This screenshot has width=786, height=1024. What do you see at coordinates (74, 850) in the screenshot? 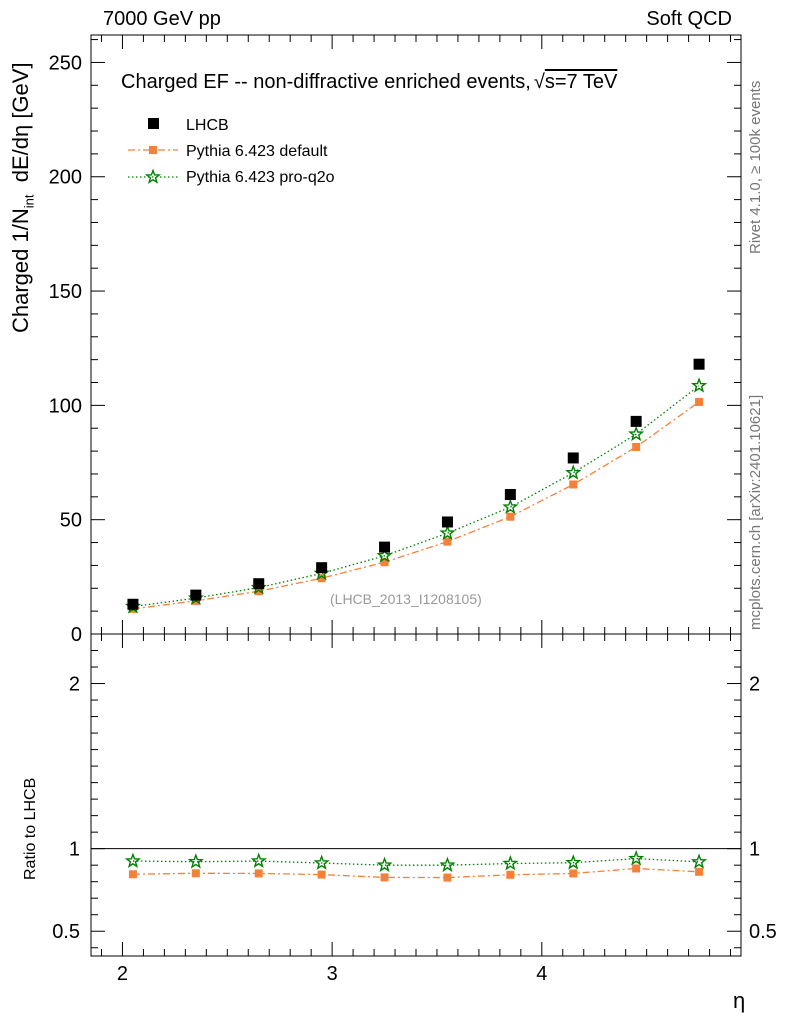
I see `ratio-y-tick-label-left: 1` at bounding box center [74, 850].